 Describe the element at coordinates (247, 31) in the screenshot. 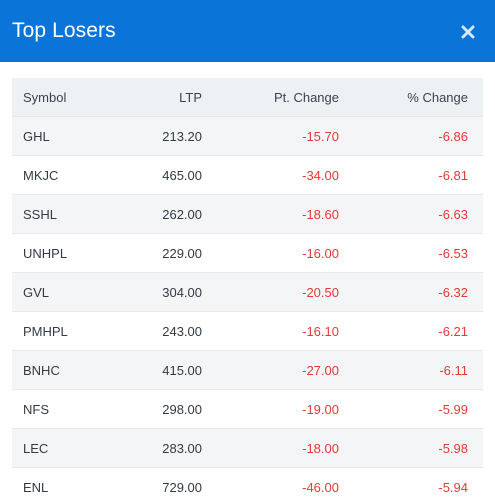

I see `modal-header: Top Losers` at that location.